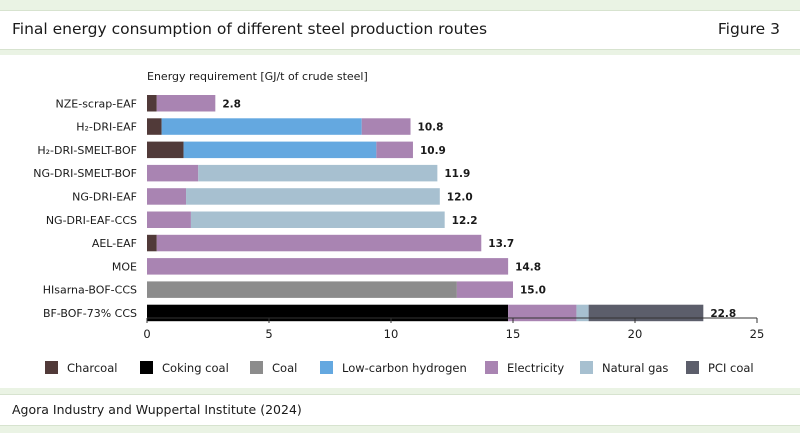 Image resolution: width=800 pixels, height=433 pixels. What do you see at coordinates (195, 368) in the screenshot?
I see `legend-label: Coking coal` at bounding box center [195, 368].